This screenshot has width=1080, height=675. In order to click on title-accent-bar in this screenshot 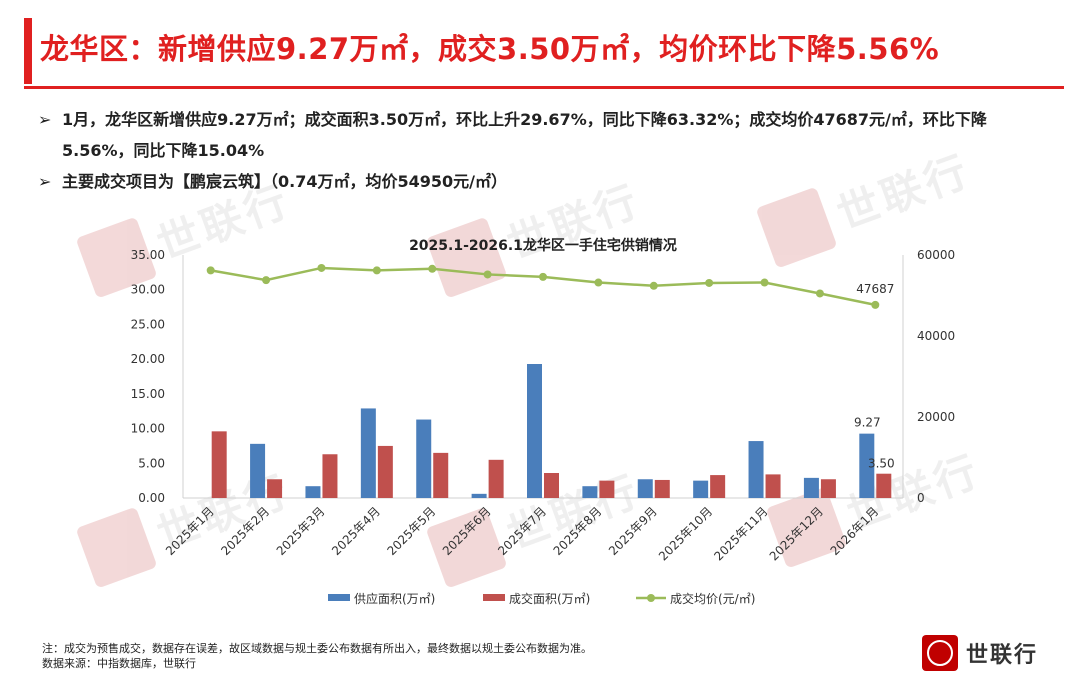, I will do `click(28, 51)`.